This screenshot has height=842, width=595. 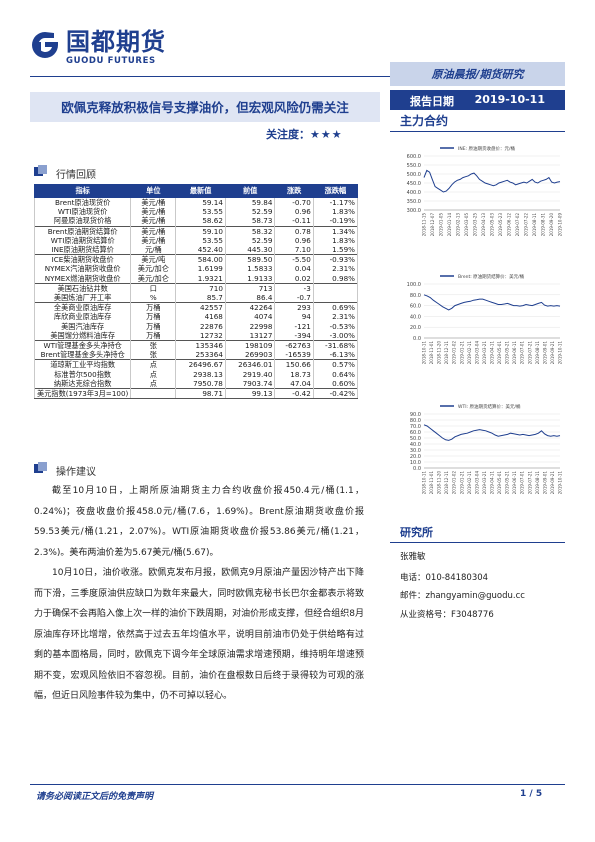 I want to click on x-tick-label: 2019-09-21, so click(x=552, y=483).